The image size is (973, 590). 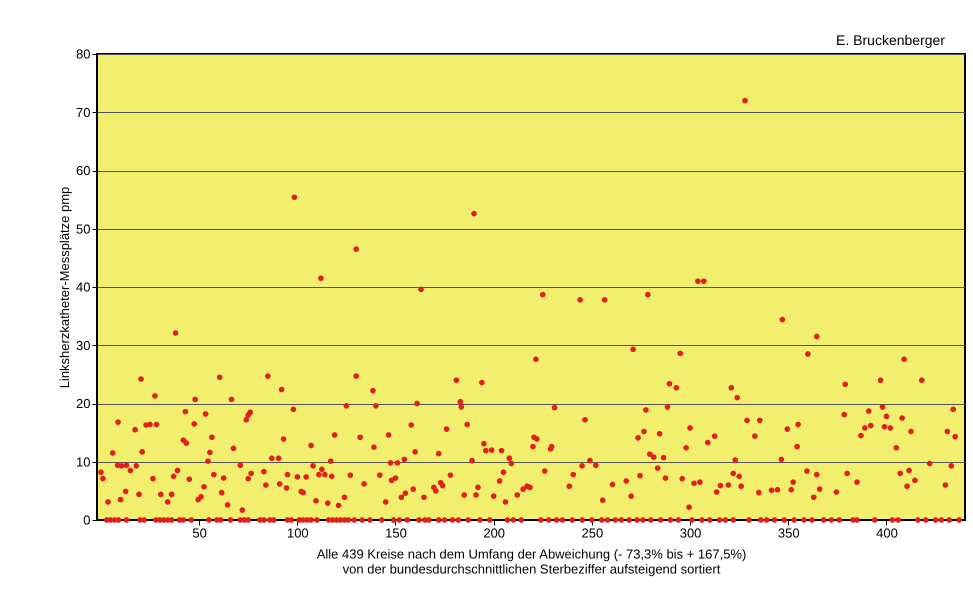 What do you see at coordinates (83, 54) in the screenshot?
I see `y-tick-label: 80` at bounding box center [83, 54].